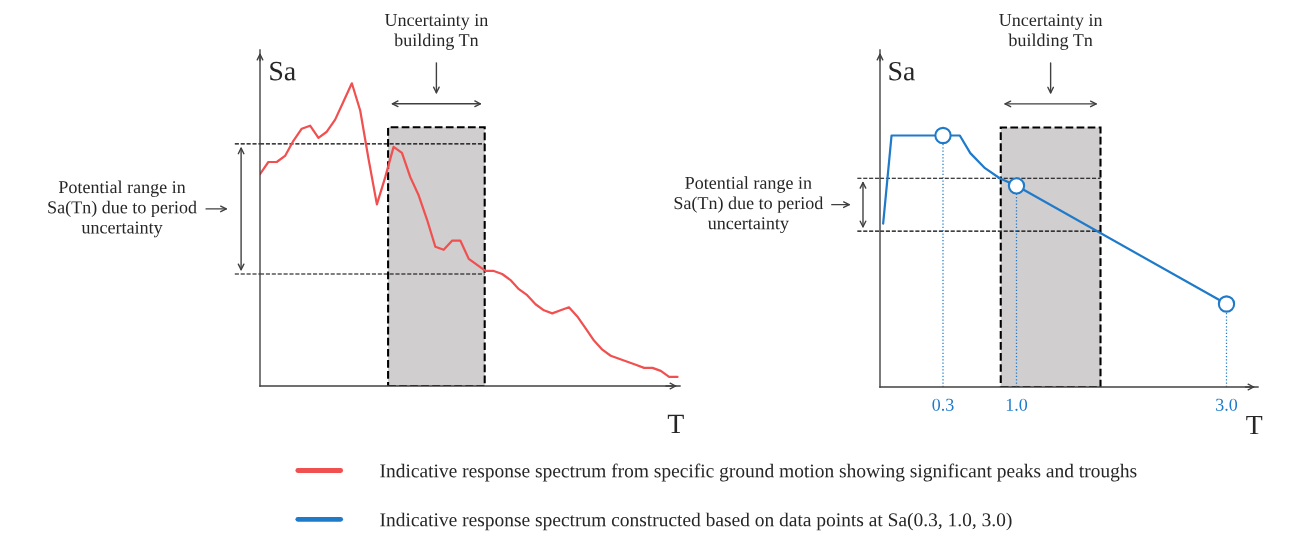 This screenshot has height=559, width=1304. What do you see at coordinates (758, 472) in the screenshot?
I see `legend-label: Indicative response spectrum from specific ground motion showing significant peaks and troughs` at bounding box center [758, 472].